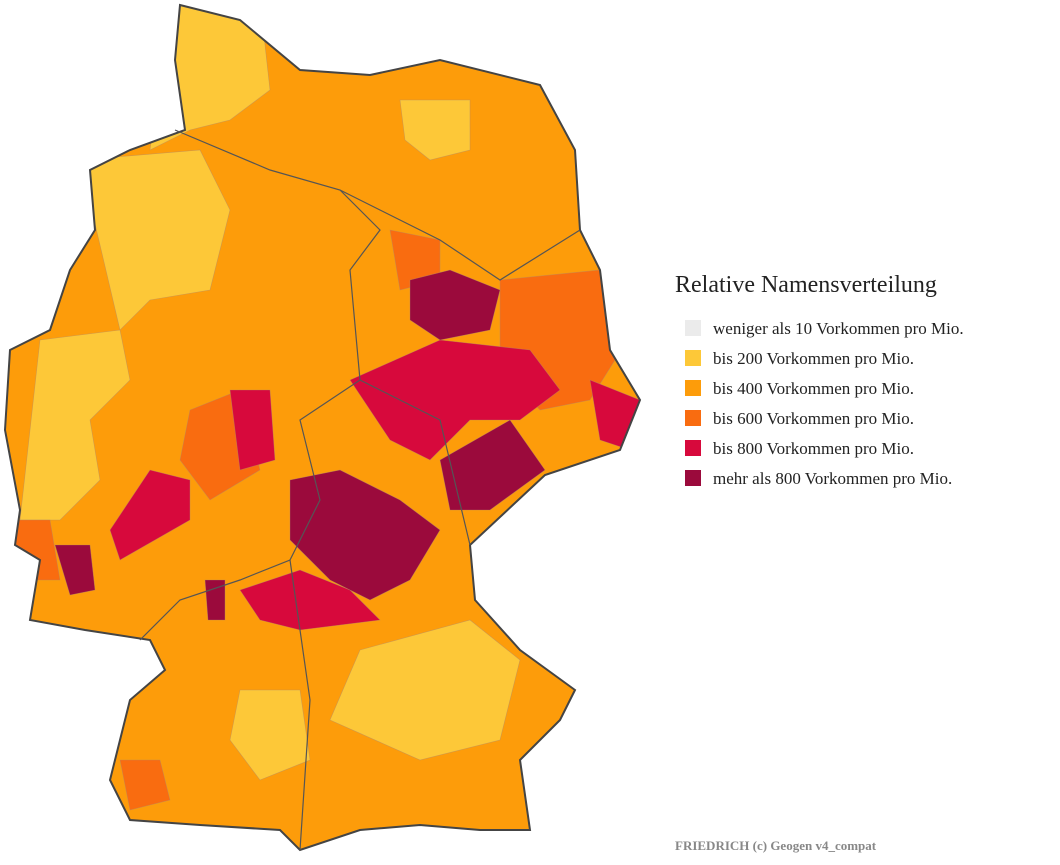  Describe the element at coordinates (813, 418) in the screenshot. I see `legend-label: bis 600 Vorkommen pro Mio.` at that location.